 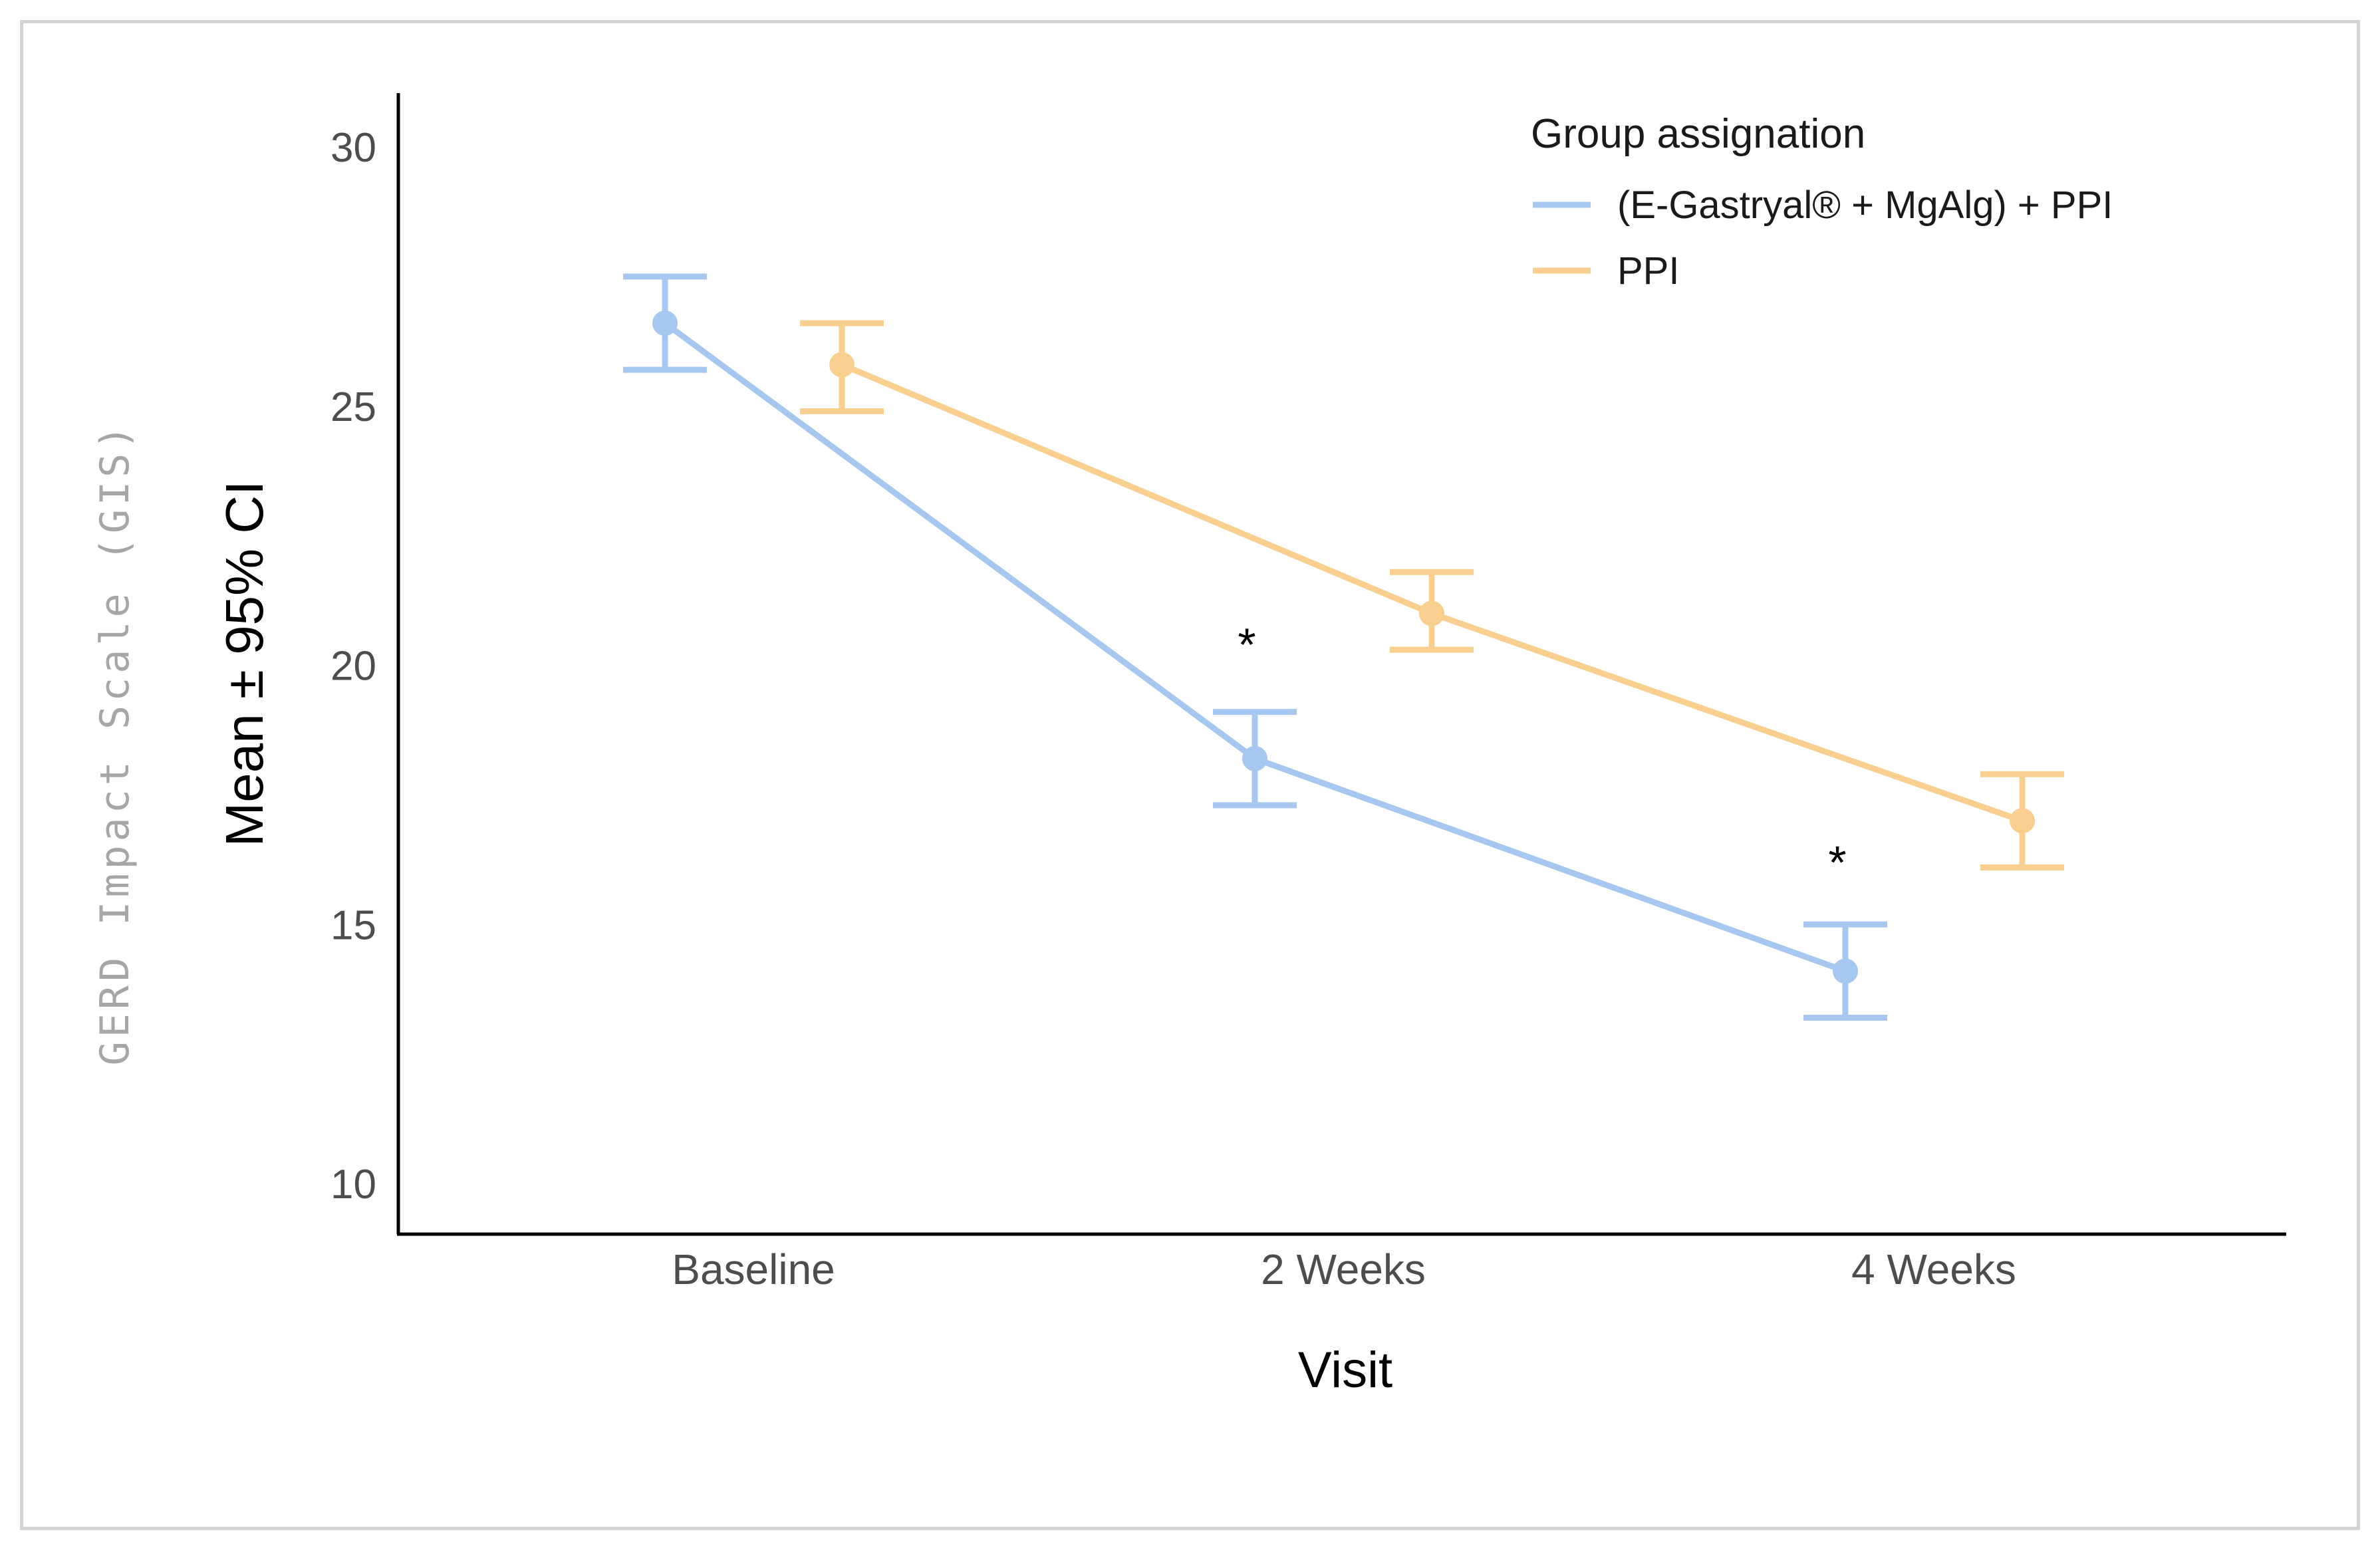 I want to click on x-tick-label-4-weeks: 4 Weeks, so click(x=1933, y=1269).